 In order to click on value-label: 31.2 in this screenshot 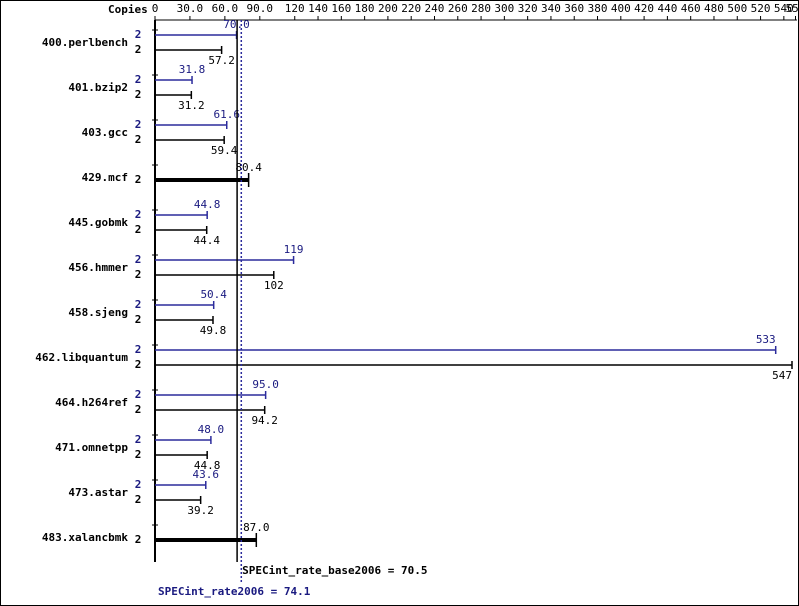, I will do `click(191, 105)`.